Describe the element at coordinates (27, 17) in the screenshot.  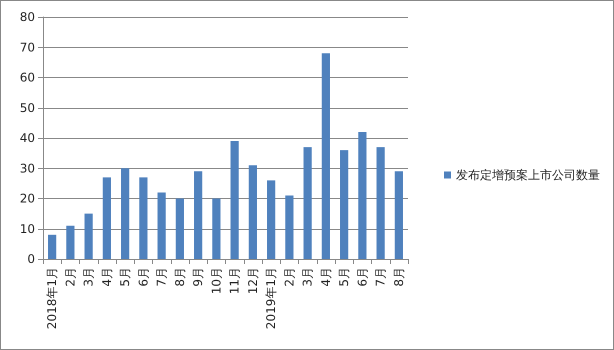
I see `y-tick-label: 80` at that location.